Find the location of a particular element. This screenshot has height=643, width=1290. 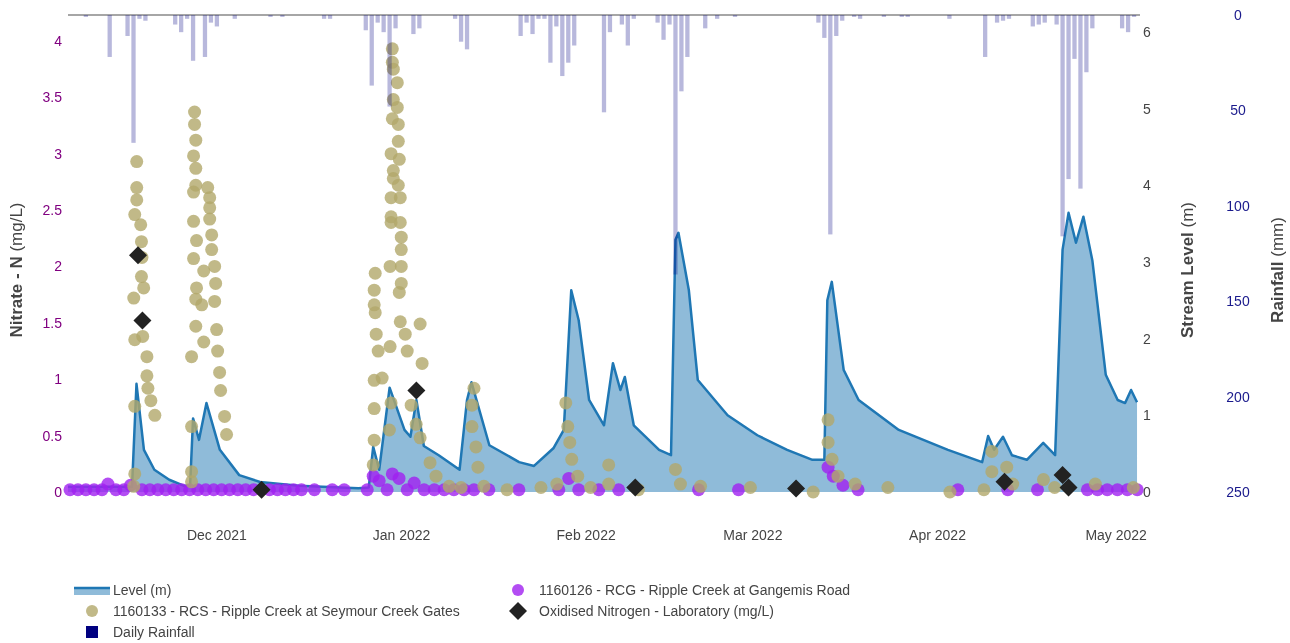

y2-tick-label: 0 is located at coordinates (1147, 492).